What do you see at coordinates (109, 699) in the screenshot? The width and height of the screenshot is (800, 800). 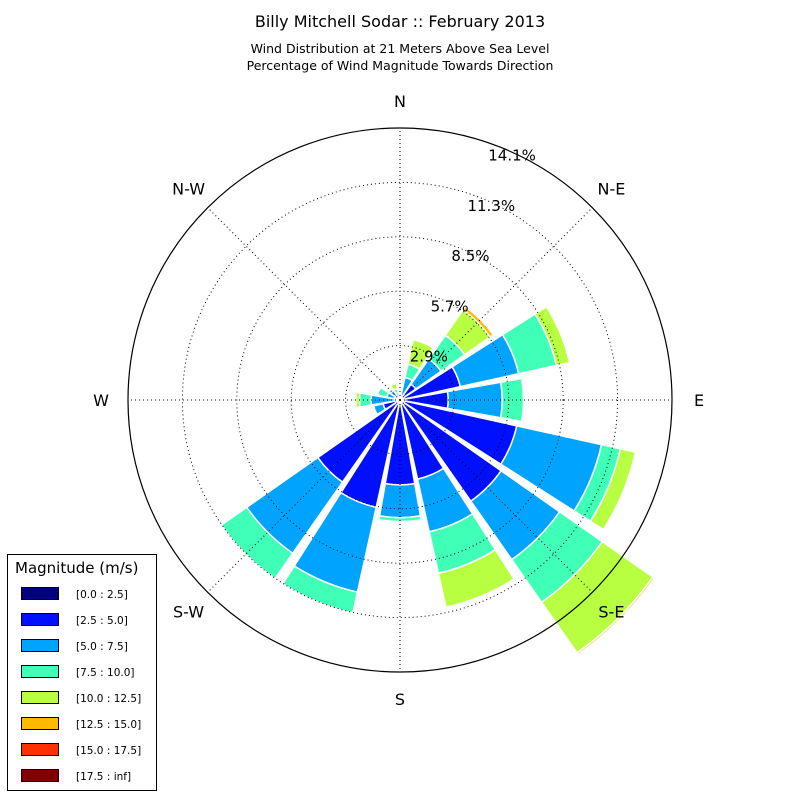 I see `legend-label: [10.0 : 12.5]` at bounding box center [109, 699].